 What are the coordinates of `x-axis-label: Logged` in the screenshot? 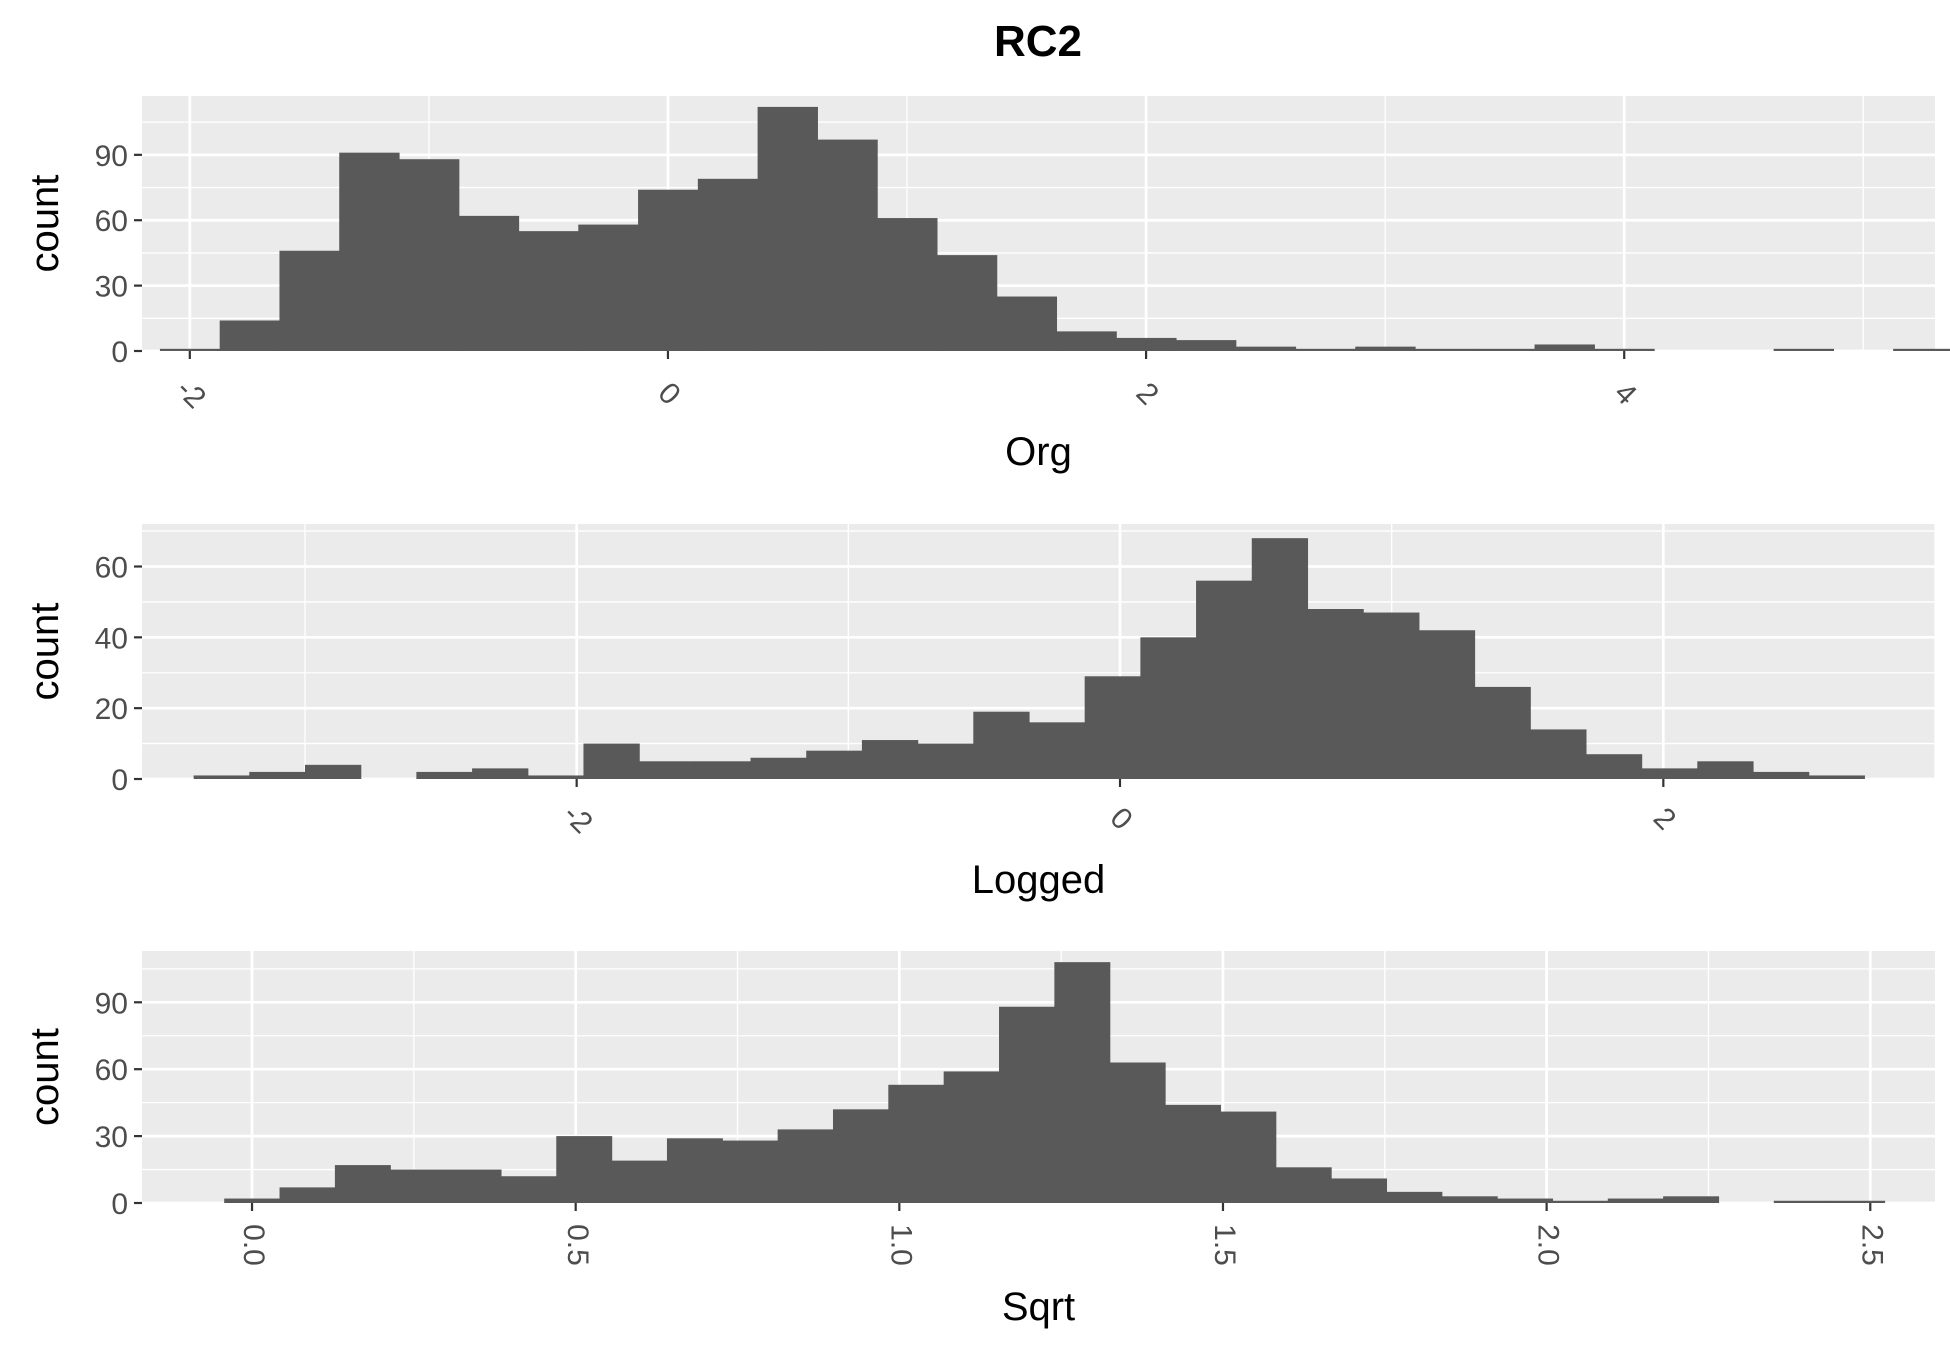 It's located at (1038, 880).